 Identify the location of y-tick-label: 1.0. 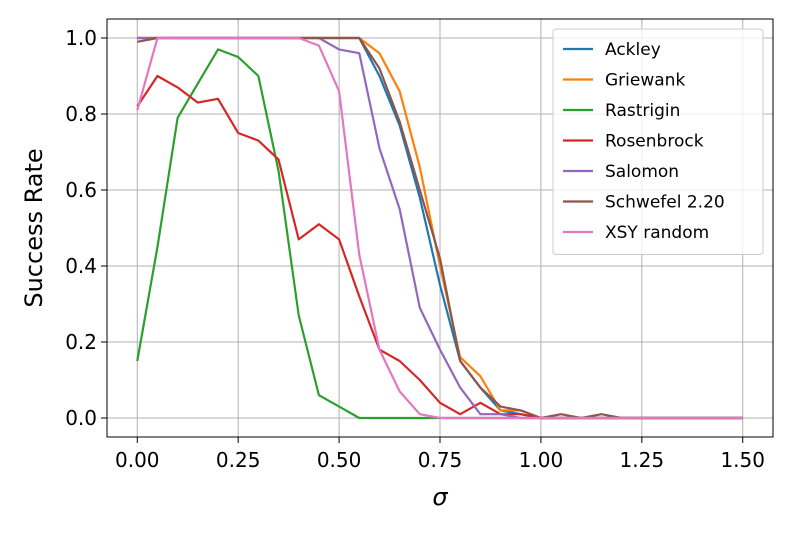
(81, 38).